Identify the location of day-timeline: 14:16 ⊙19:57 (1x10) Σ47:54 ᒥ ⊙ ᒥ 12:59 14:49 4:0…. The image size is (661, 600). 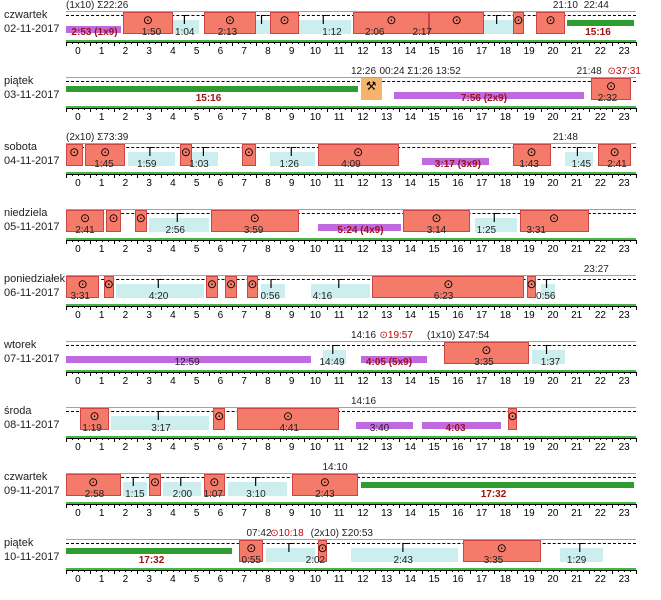
(351, 359).